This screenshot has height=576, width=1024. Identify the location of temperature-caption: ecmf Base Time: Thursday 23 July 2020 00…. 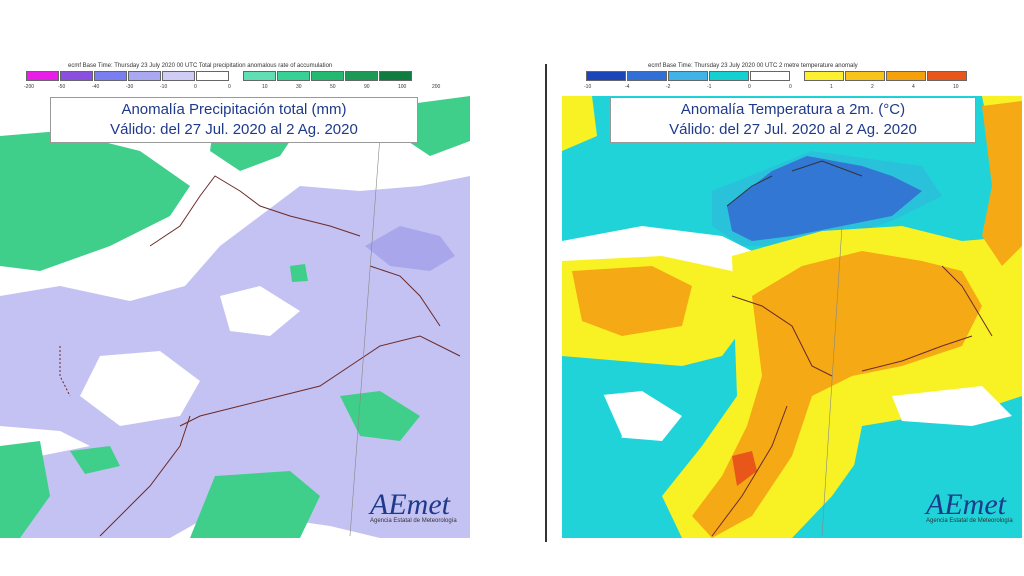
(753, 66).